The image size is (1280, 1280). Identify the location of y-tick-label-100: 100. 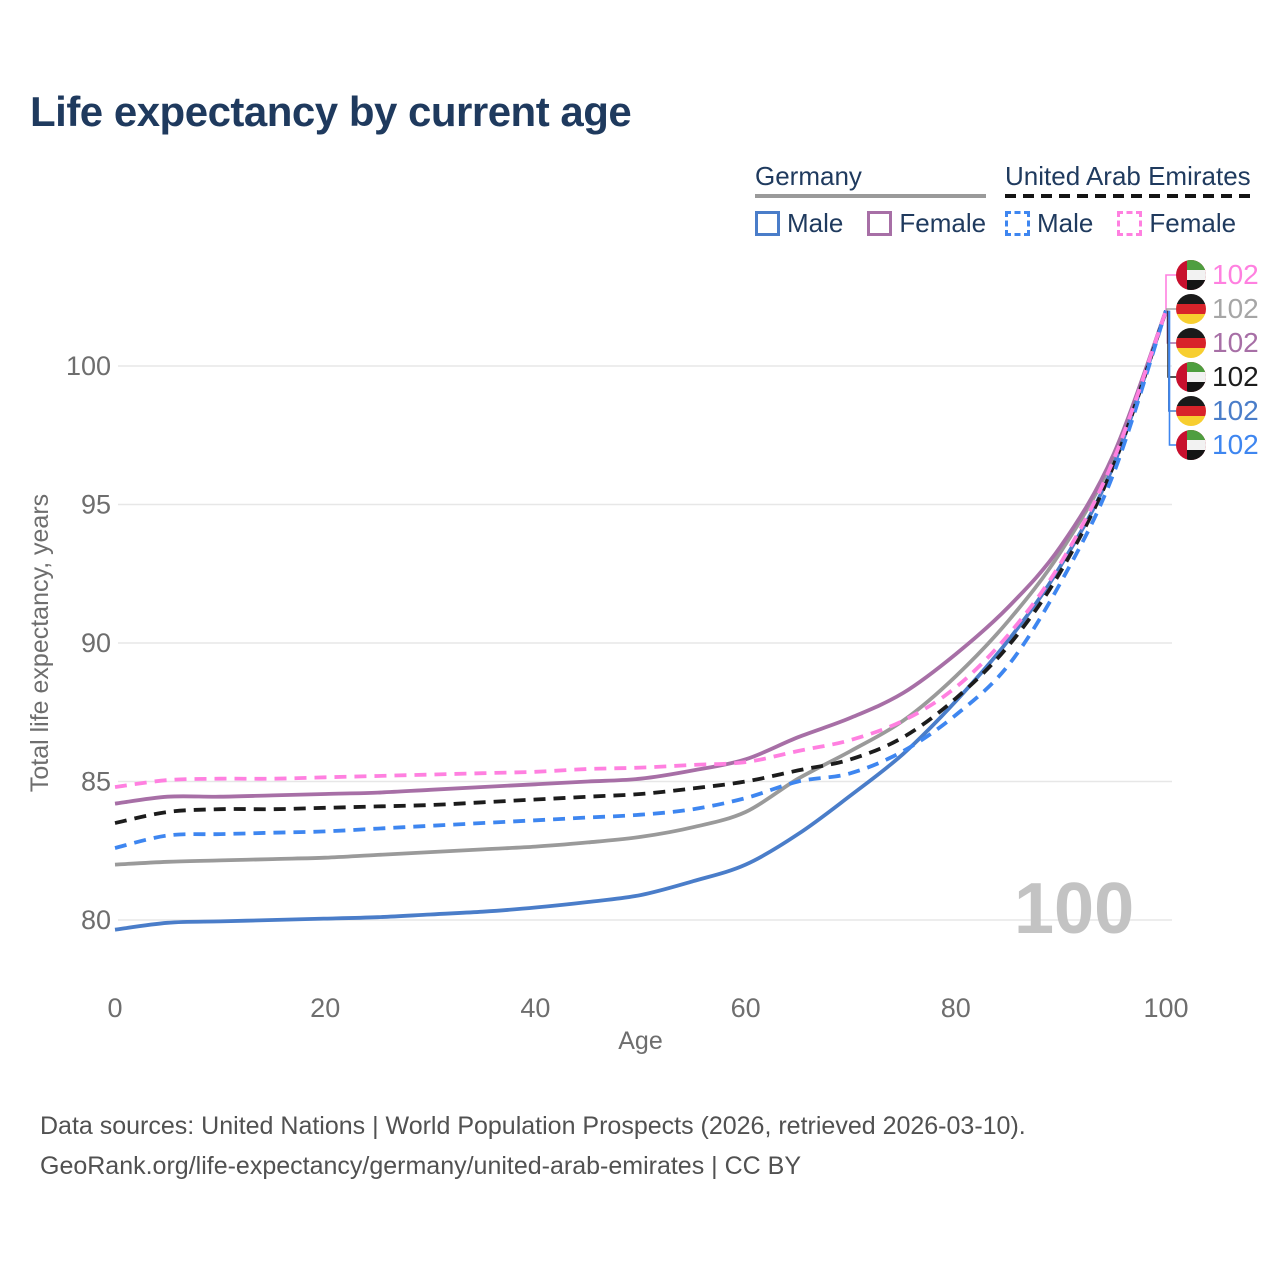
(88, 366).